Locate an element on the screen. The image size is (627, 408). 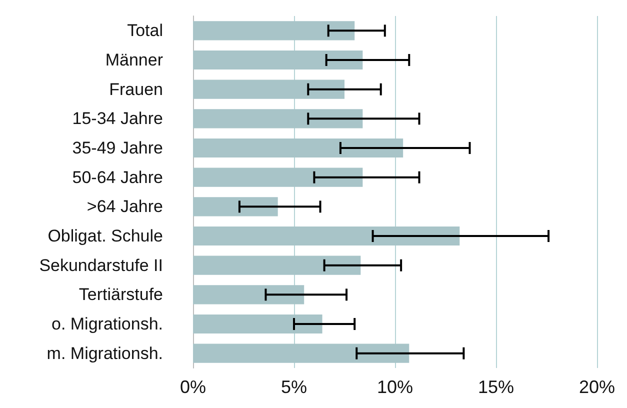
y-tick-label: Tertiärstufe is located at coordinates (120, 294).